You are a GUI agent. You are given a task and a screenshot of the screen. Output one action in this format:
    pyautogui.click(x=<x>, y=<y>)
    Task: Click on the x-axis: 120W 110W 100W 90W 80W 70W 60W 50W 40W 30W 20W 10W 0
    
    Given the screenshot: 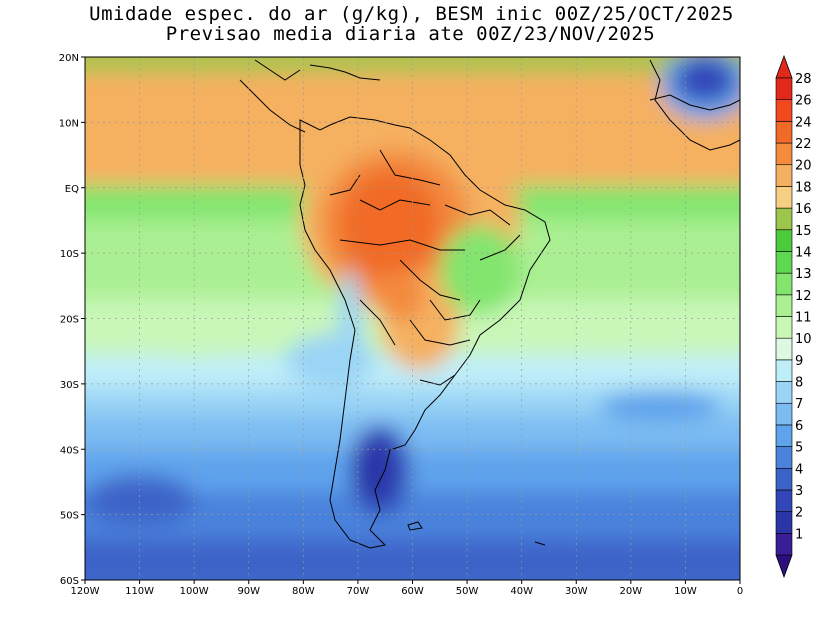 What is the action you would take?
    pyautogui.click(x=407, y=588)
    